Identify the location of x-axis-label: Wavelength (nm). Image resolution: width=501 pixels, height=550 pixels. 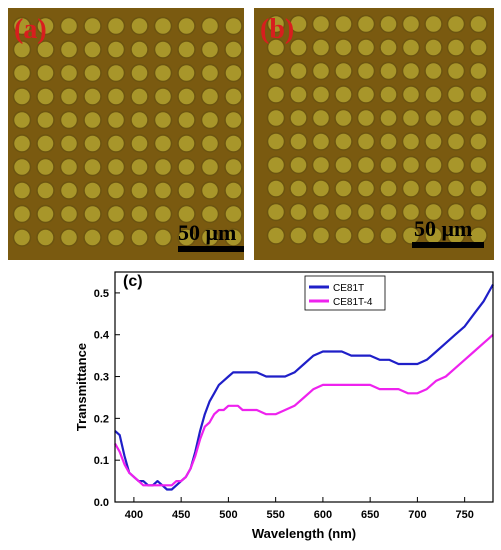
(304, 533).